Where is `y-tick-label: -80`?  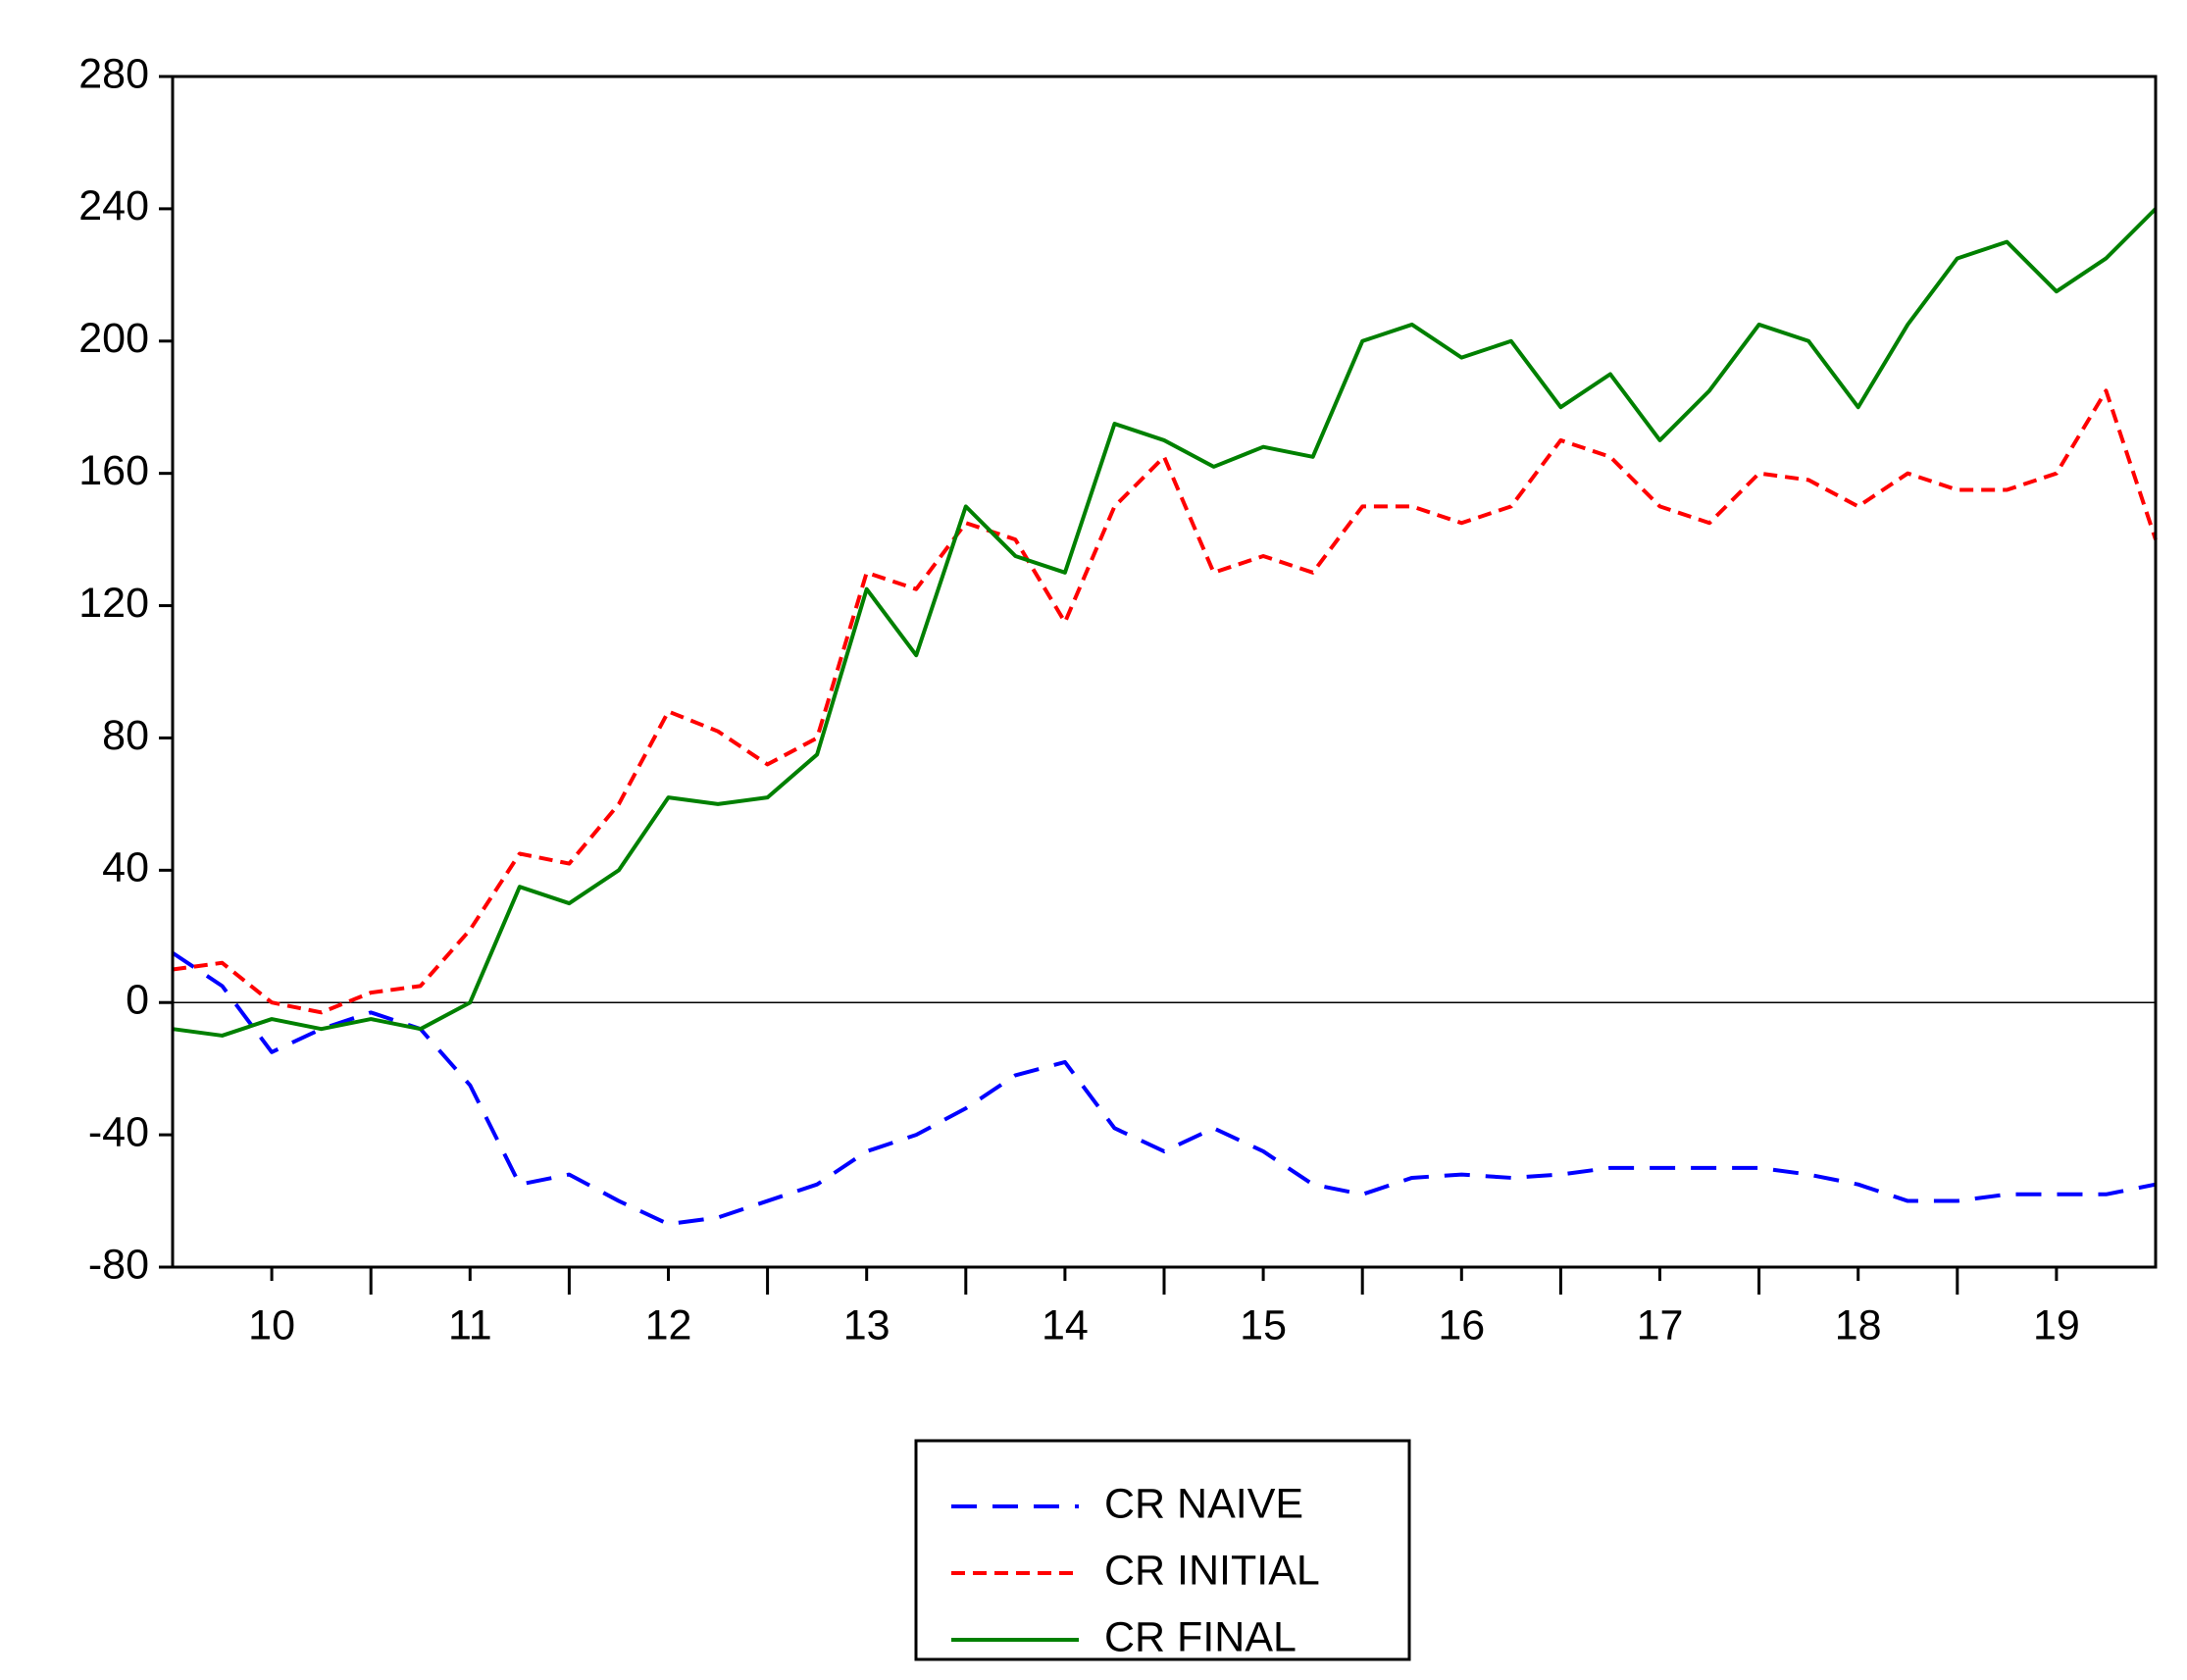 y-tick-label: -80 is located at coordinates (119, 1264).